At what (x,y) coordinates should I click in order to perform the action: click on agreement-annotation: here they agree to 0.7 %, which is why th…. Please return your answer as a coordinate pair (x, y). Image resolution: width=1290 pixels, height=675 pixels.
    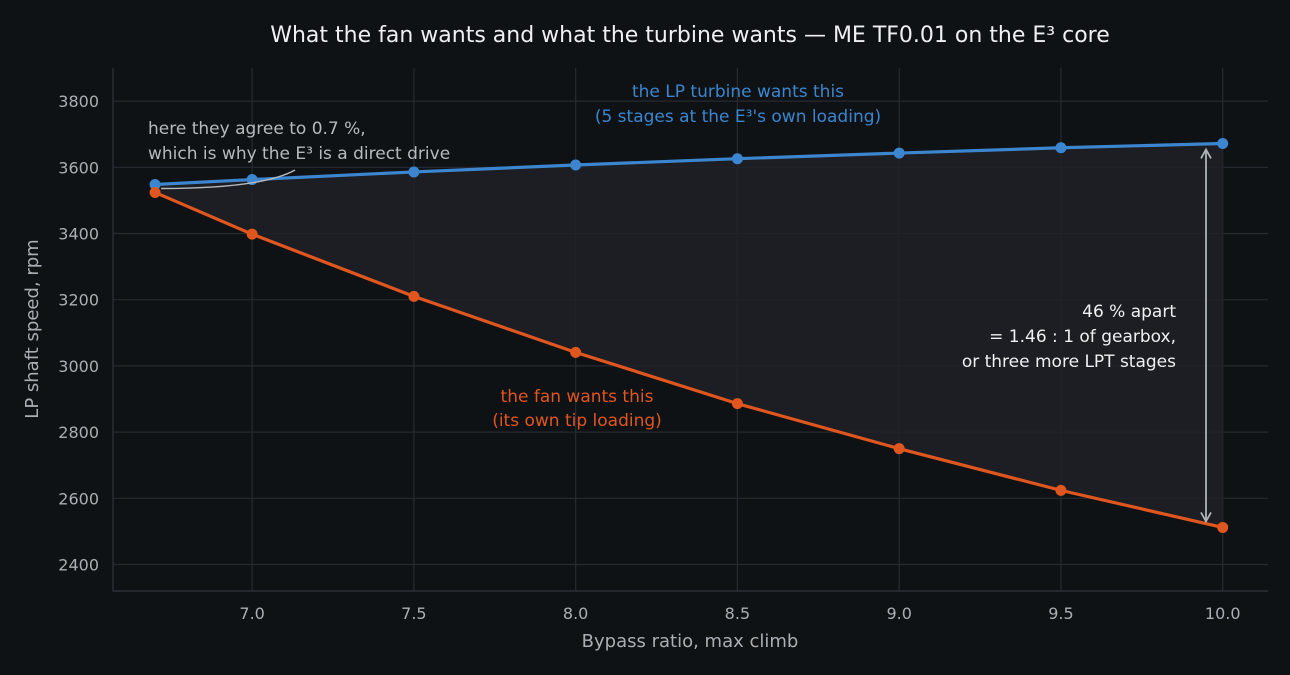
    Looking at the image, I should click on (299, 141).